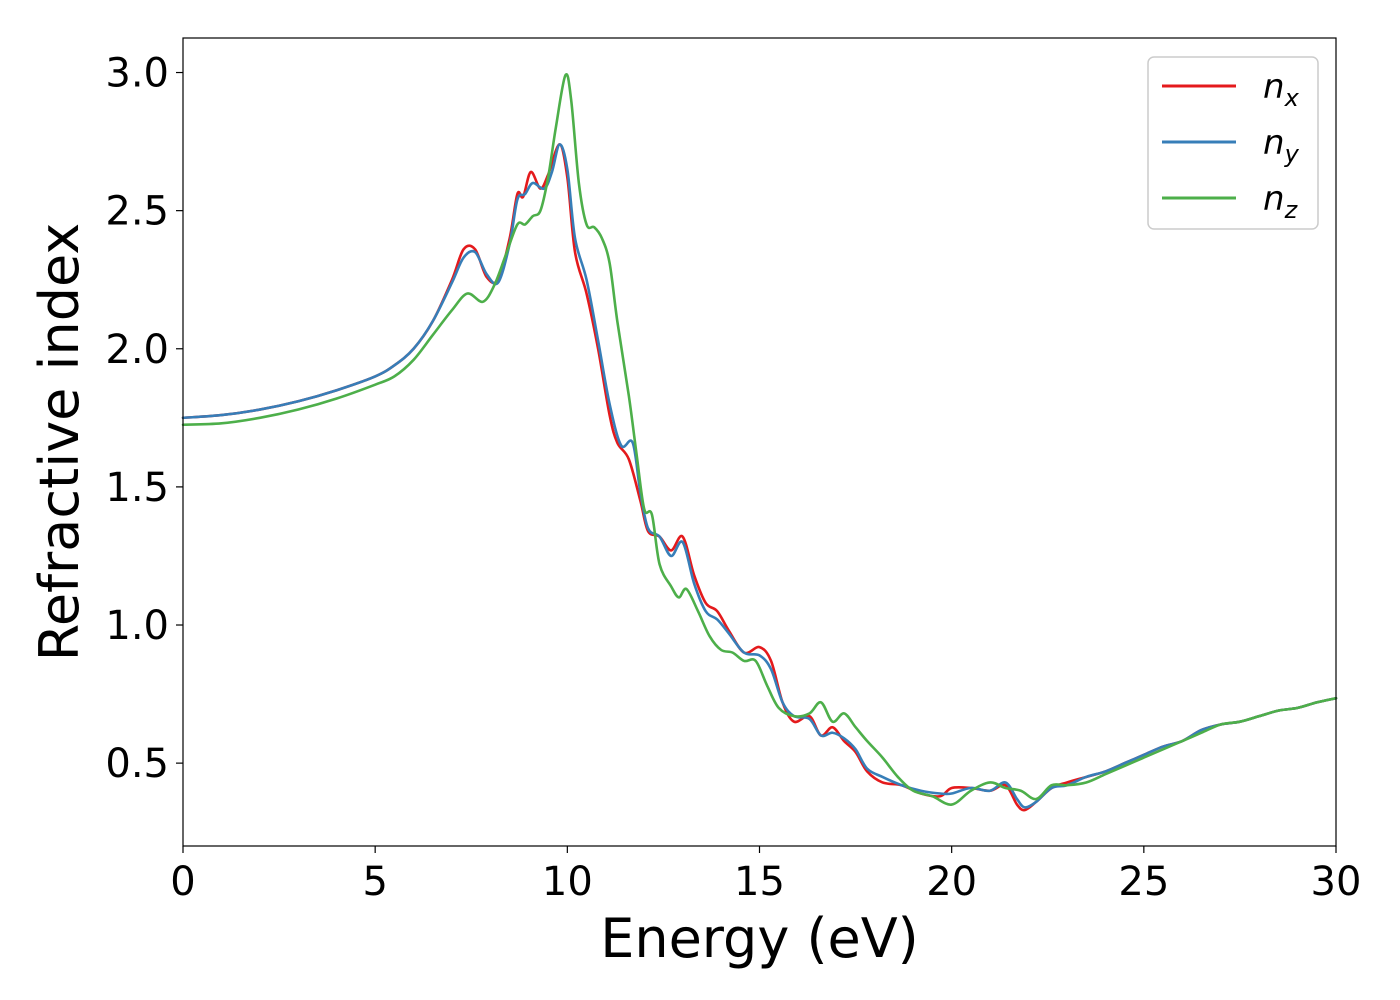 The width and height of the screenshot is (1400, 1000). Describe the element at coordinates (59, 442) in the screenshot. I see `y-axis-title: Refractive index` at that location.